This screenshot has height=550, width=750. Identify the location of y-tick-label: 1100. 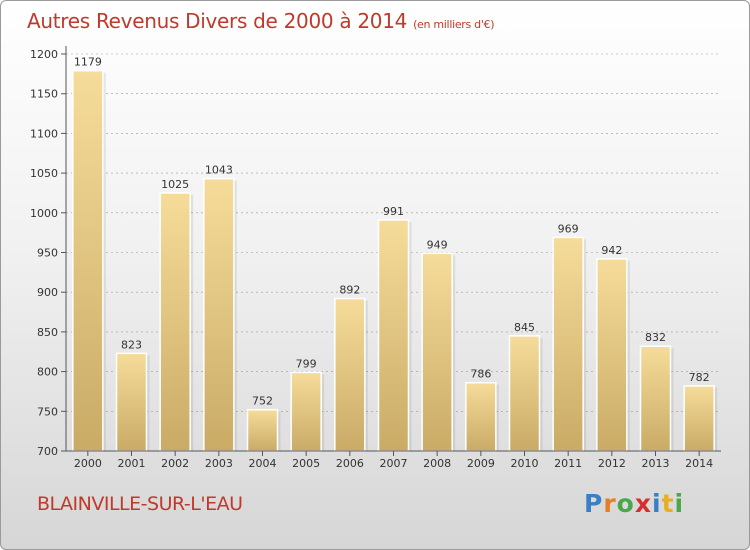
(44, 133).